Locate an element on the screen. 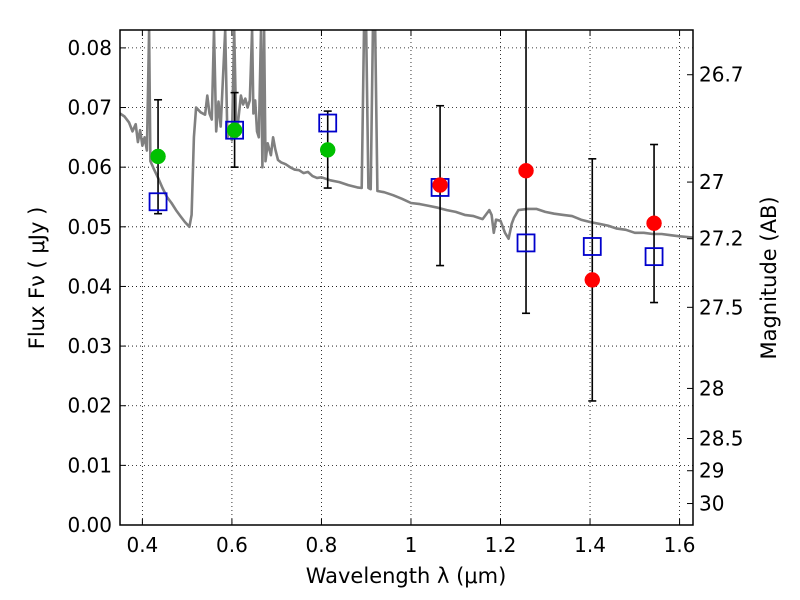 The image size is (800, 600). y-tick-label: 0.00 is located at coordinates (89, 525).